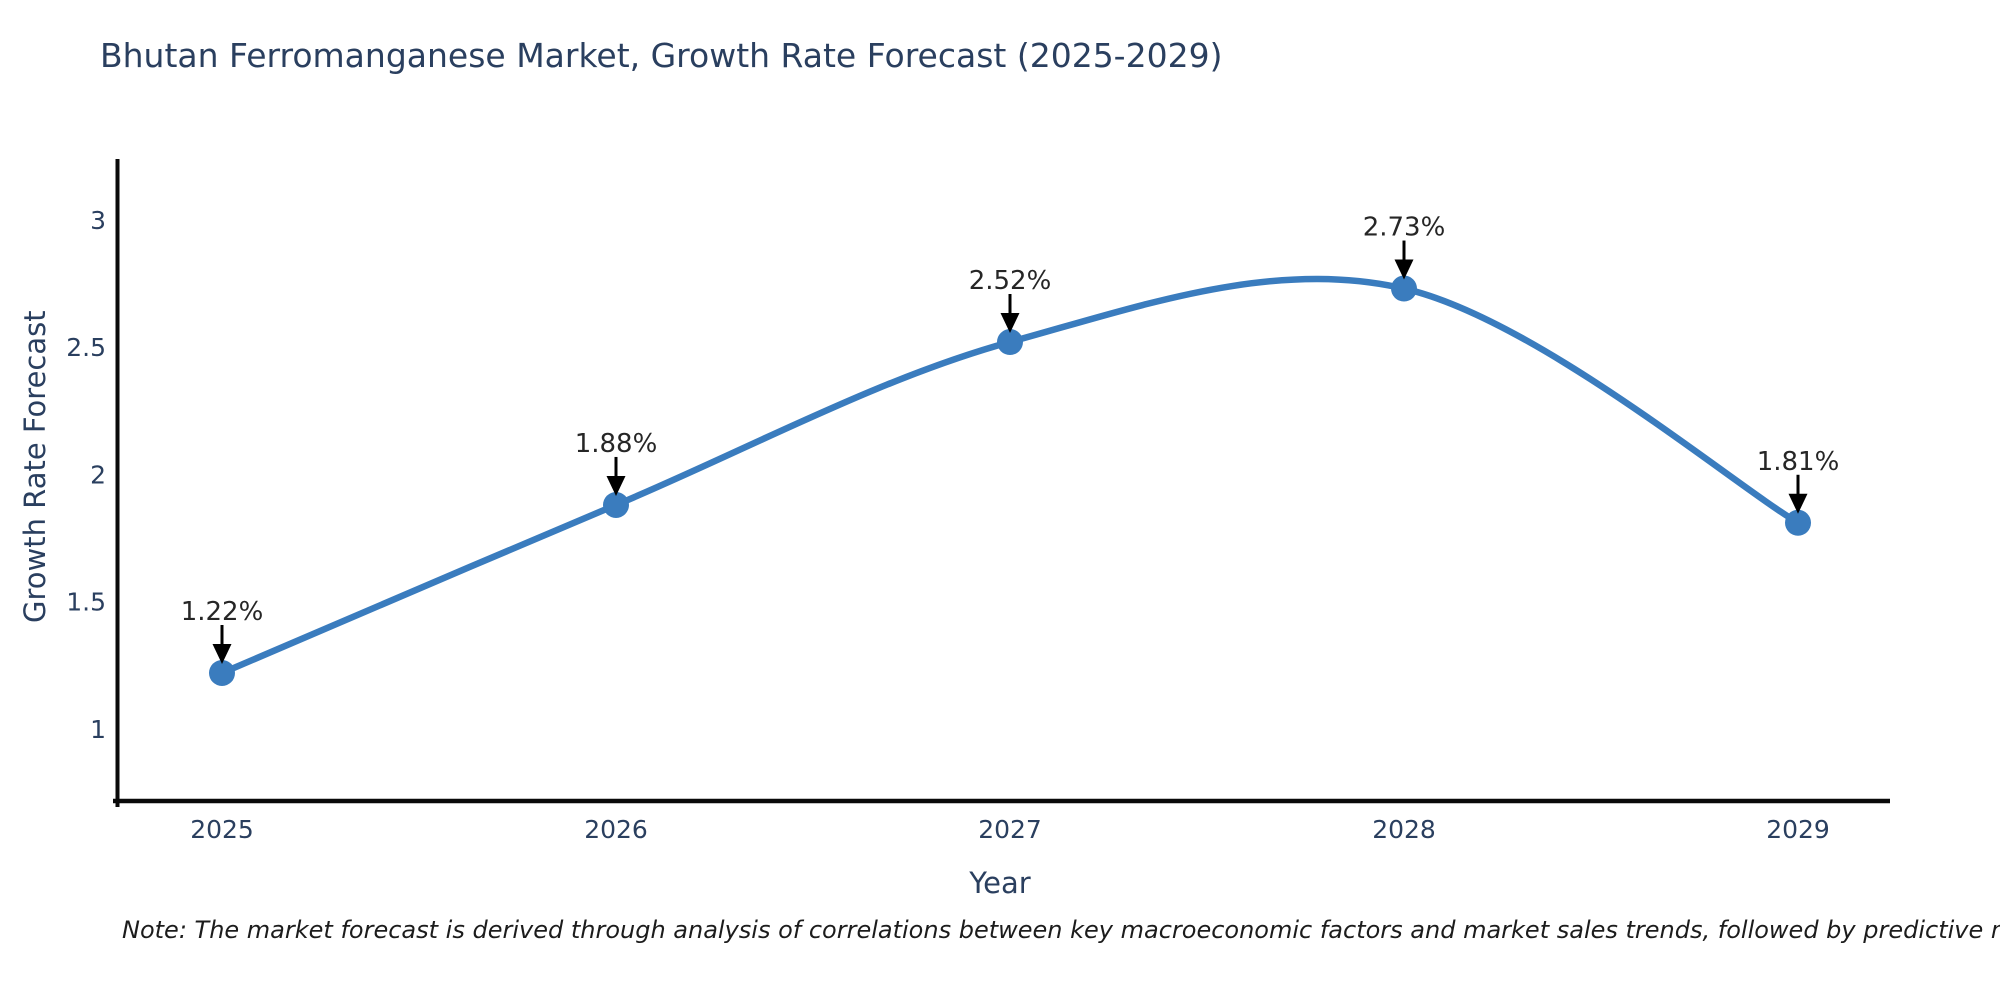 The width and height of the screenshot is (2000, 1000). Describe the element at coordinates (616, 444) in the screenshot. I see `point-value-label: 1.88%` at that location.